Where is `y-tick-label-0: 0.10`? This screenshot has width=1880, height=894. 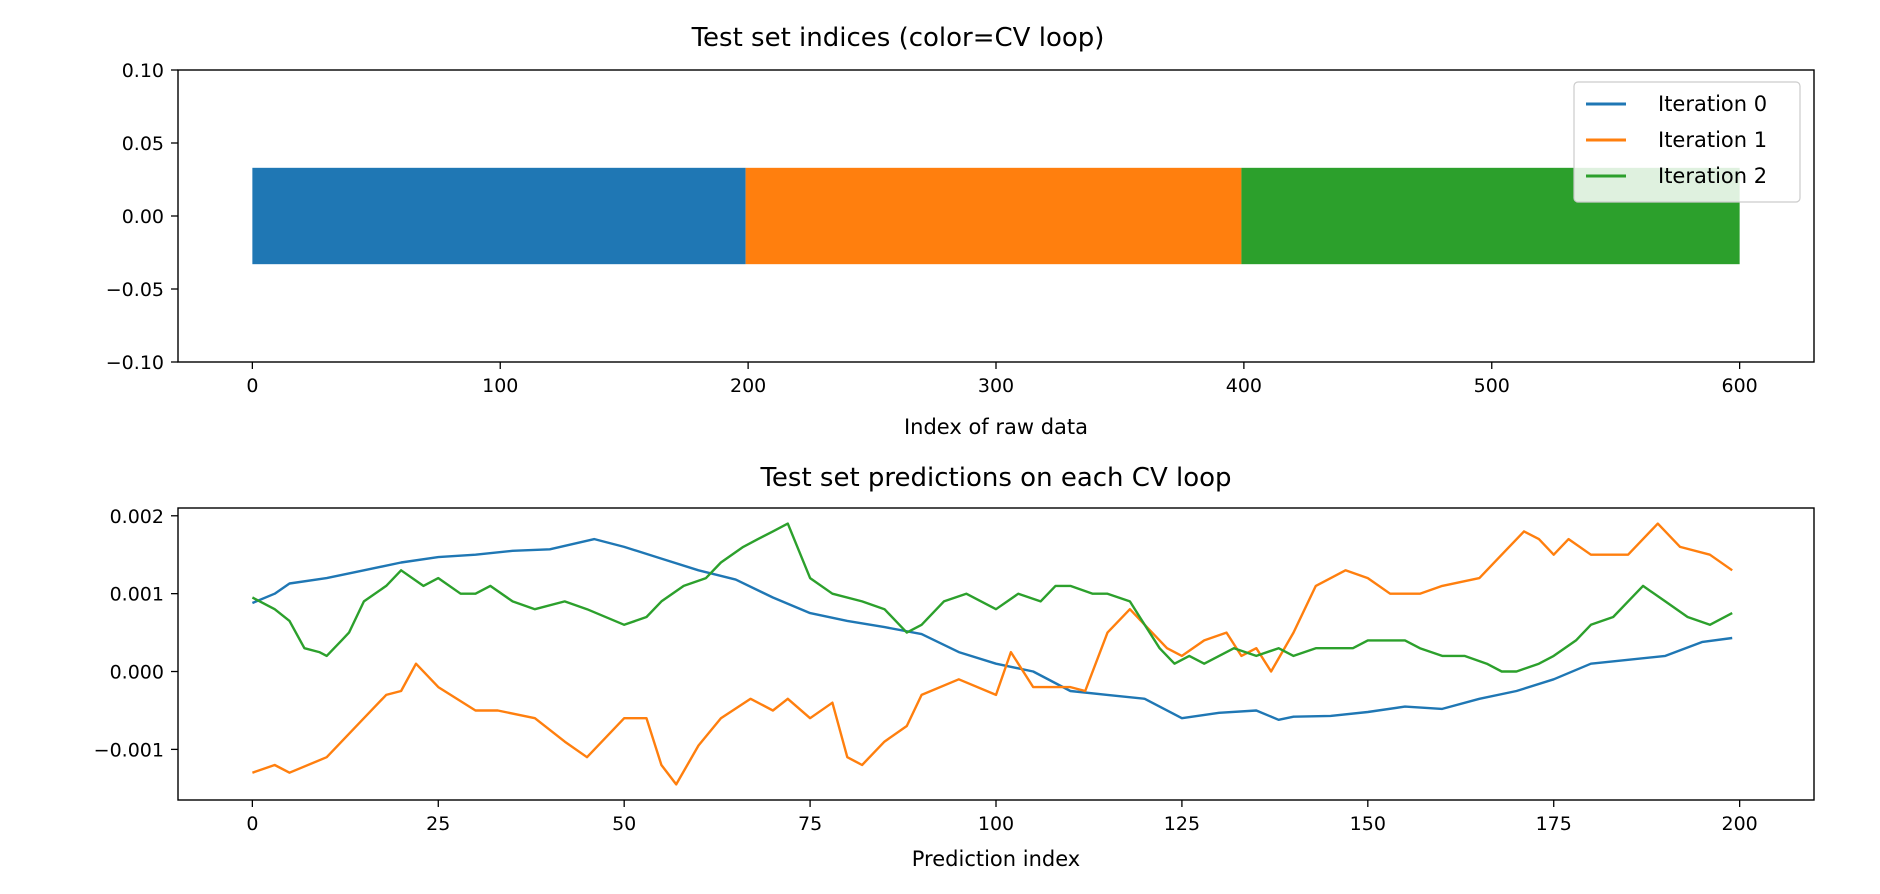
y-tick-label-0: 0.10 is located at coordinates (143, 71).